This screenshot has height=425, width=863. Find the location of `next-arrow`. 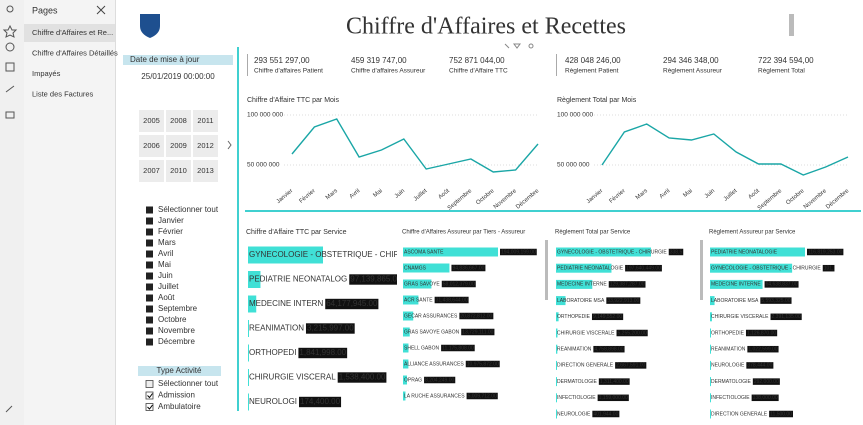

next-arrow is located at coordinates (229, 145).